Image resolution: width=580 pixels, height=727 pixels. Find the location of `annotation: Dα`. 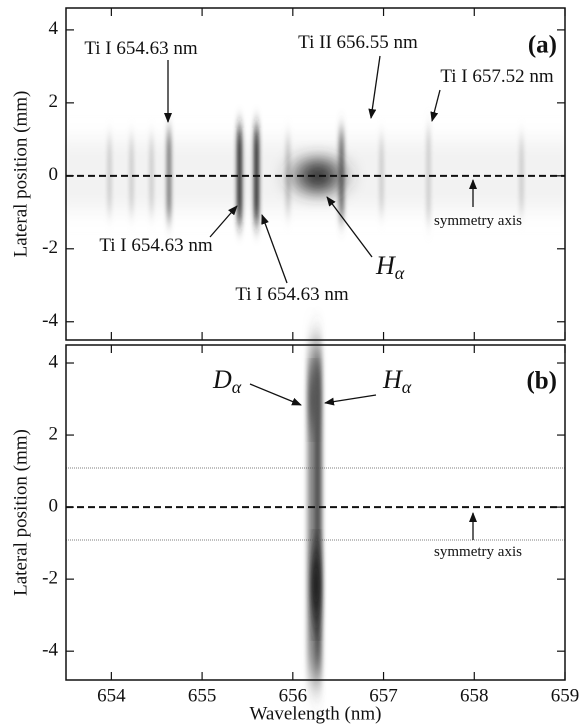

annotation: Dα is located at coordinates (227, 381).